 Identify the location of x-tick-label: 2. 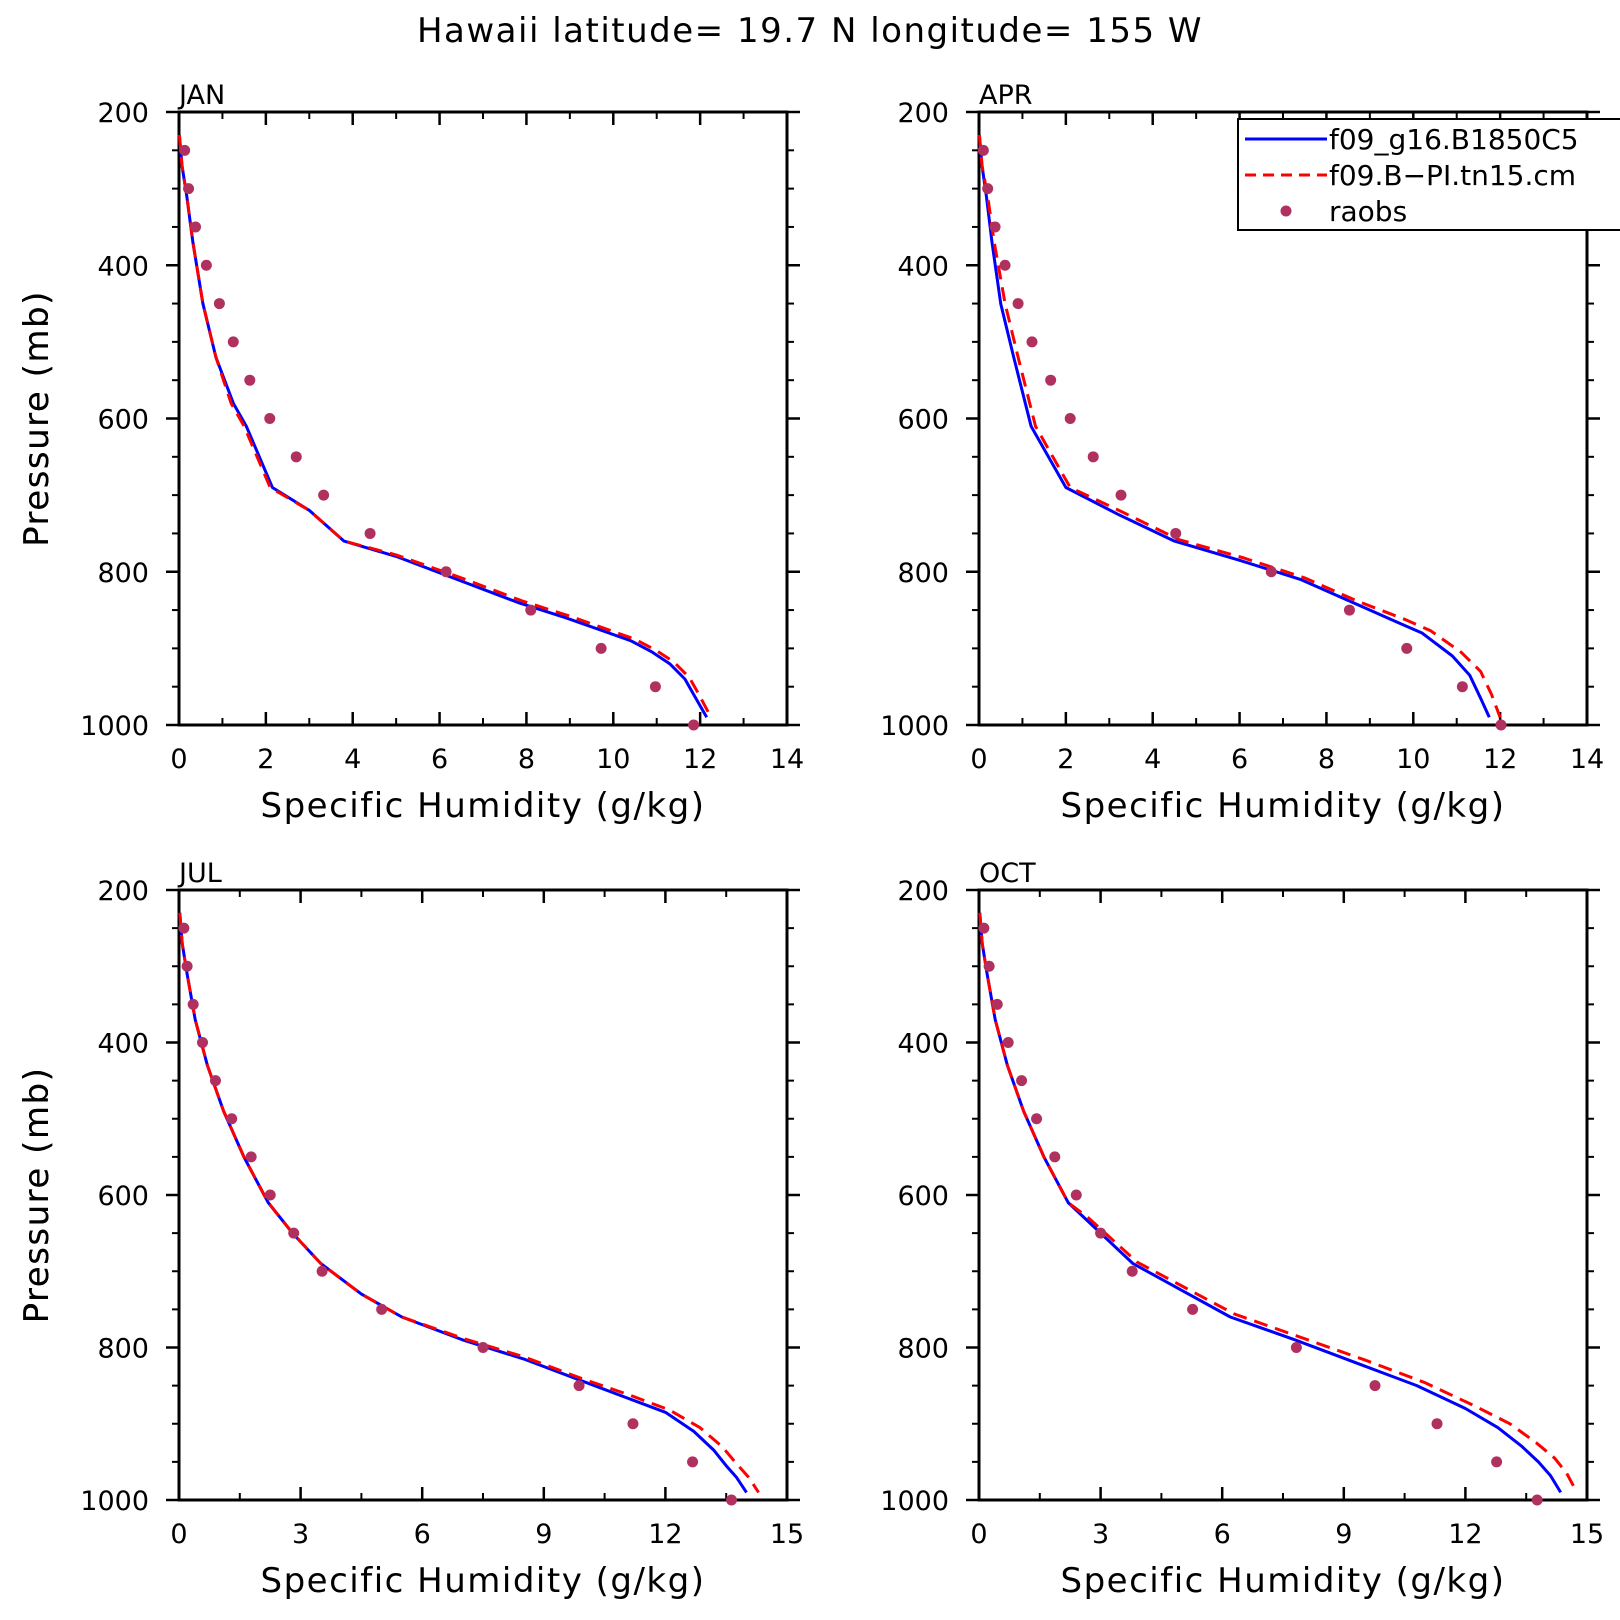
(265, 759).